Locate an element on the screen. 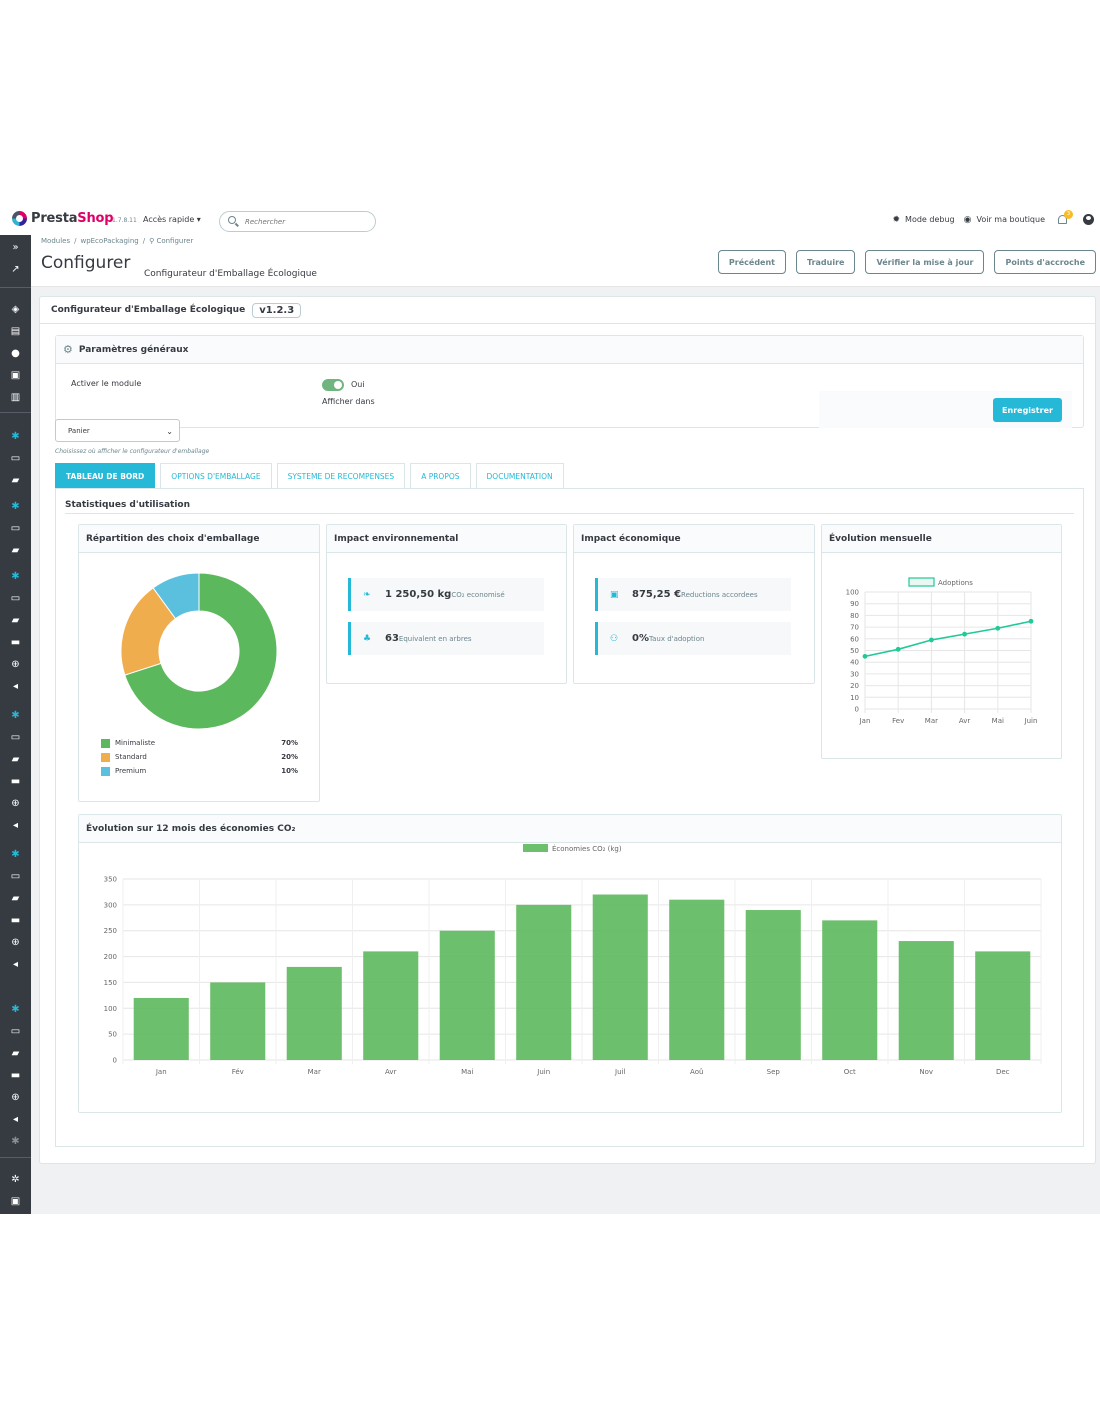  notifications-button: 3 is located at coordinates (1065, 218).